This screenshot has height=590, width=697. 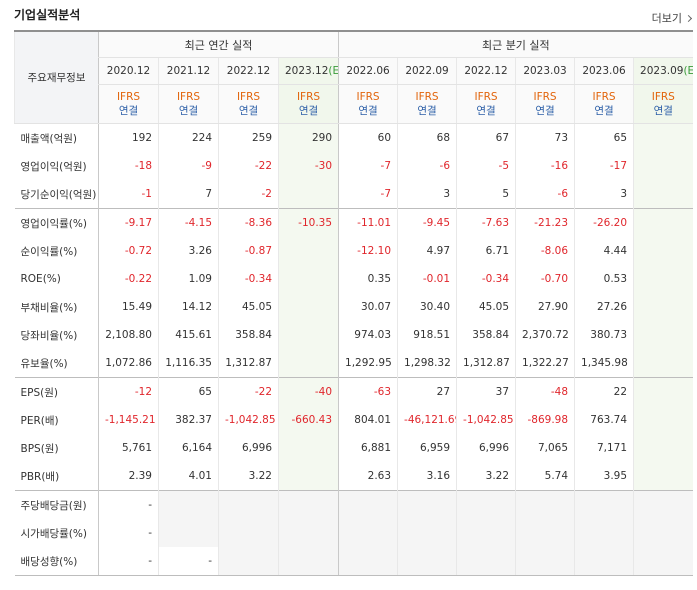 I want to click on period-header: 2022.12, so click(x=486, y=71).